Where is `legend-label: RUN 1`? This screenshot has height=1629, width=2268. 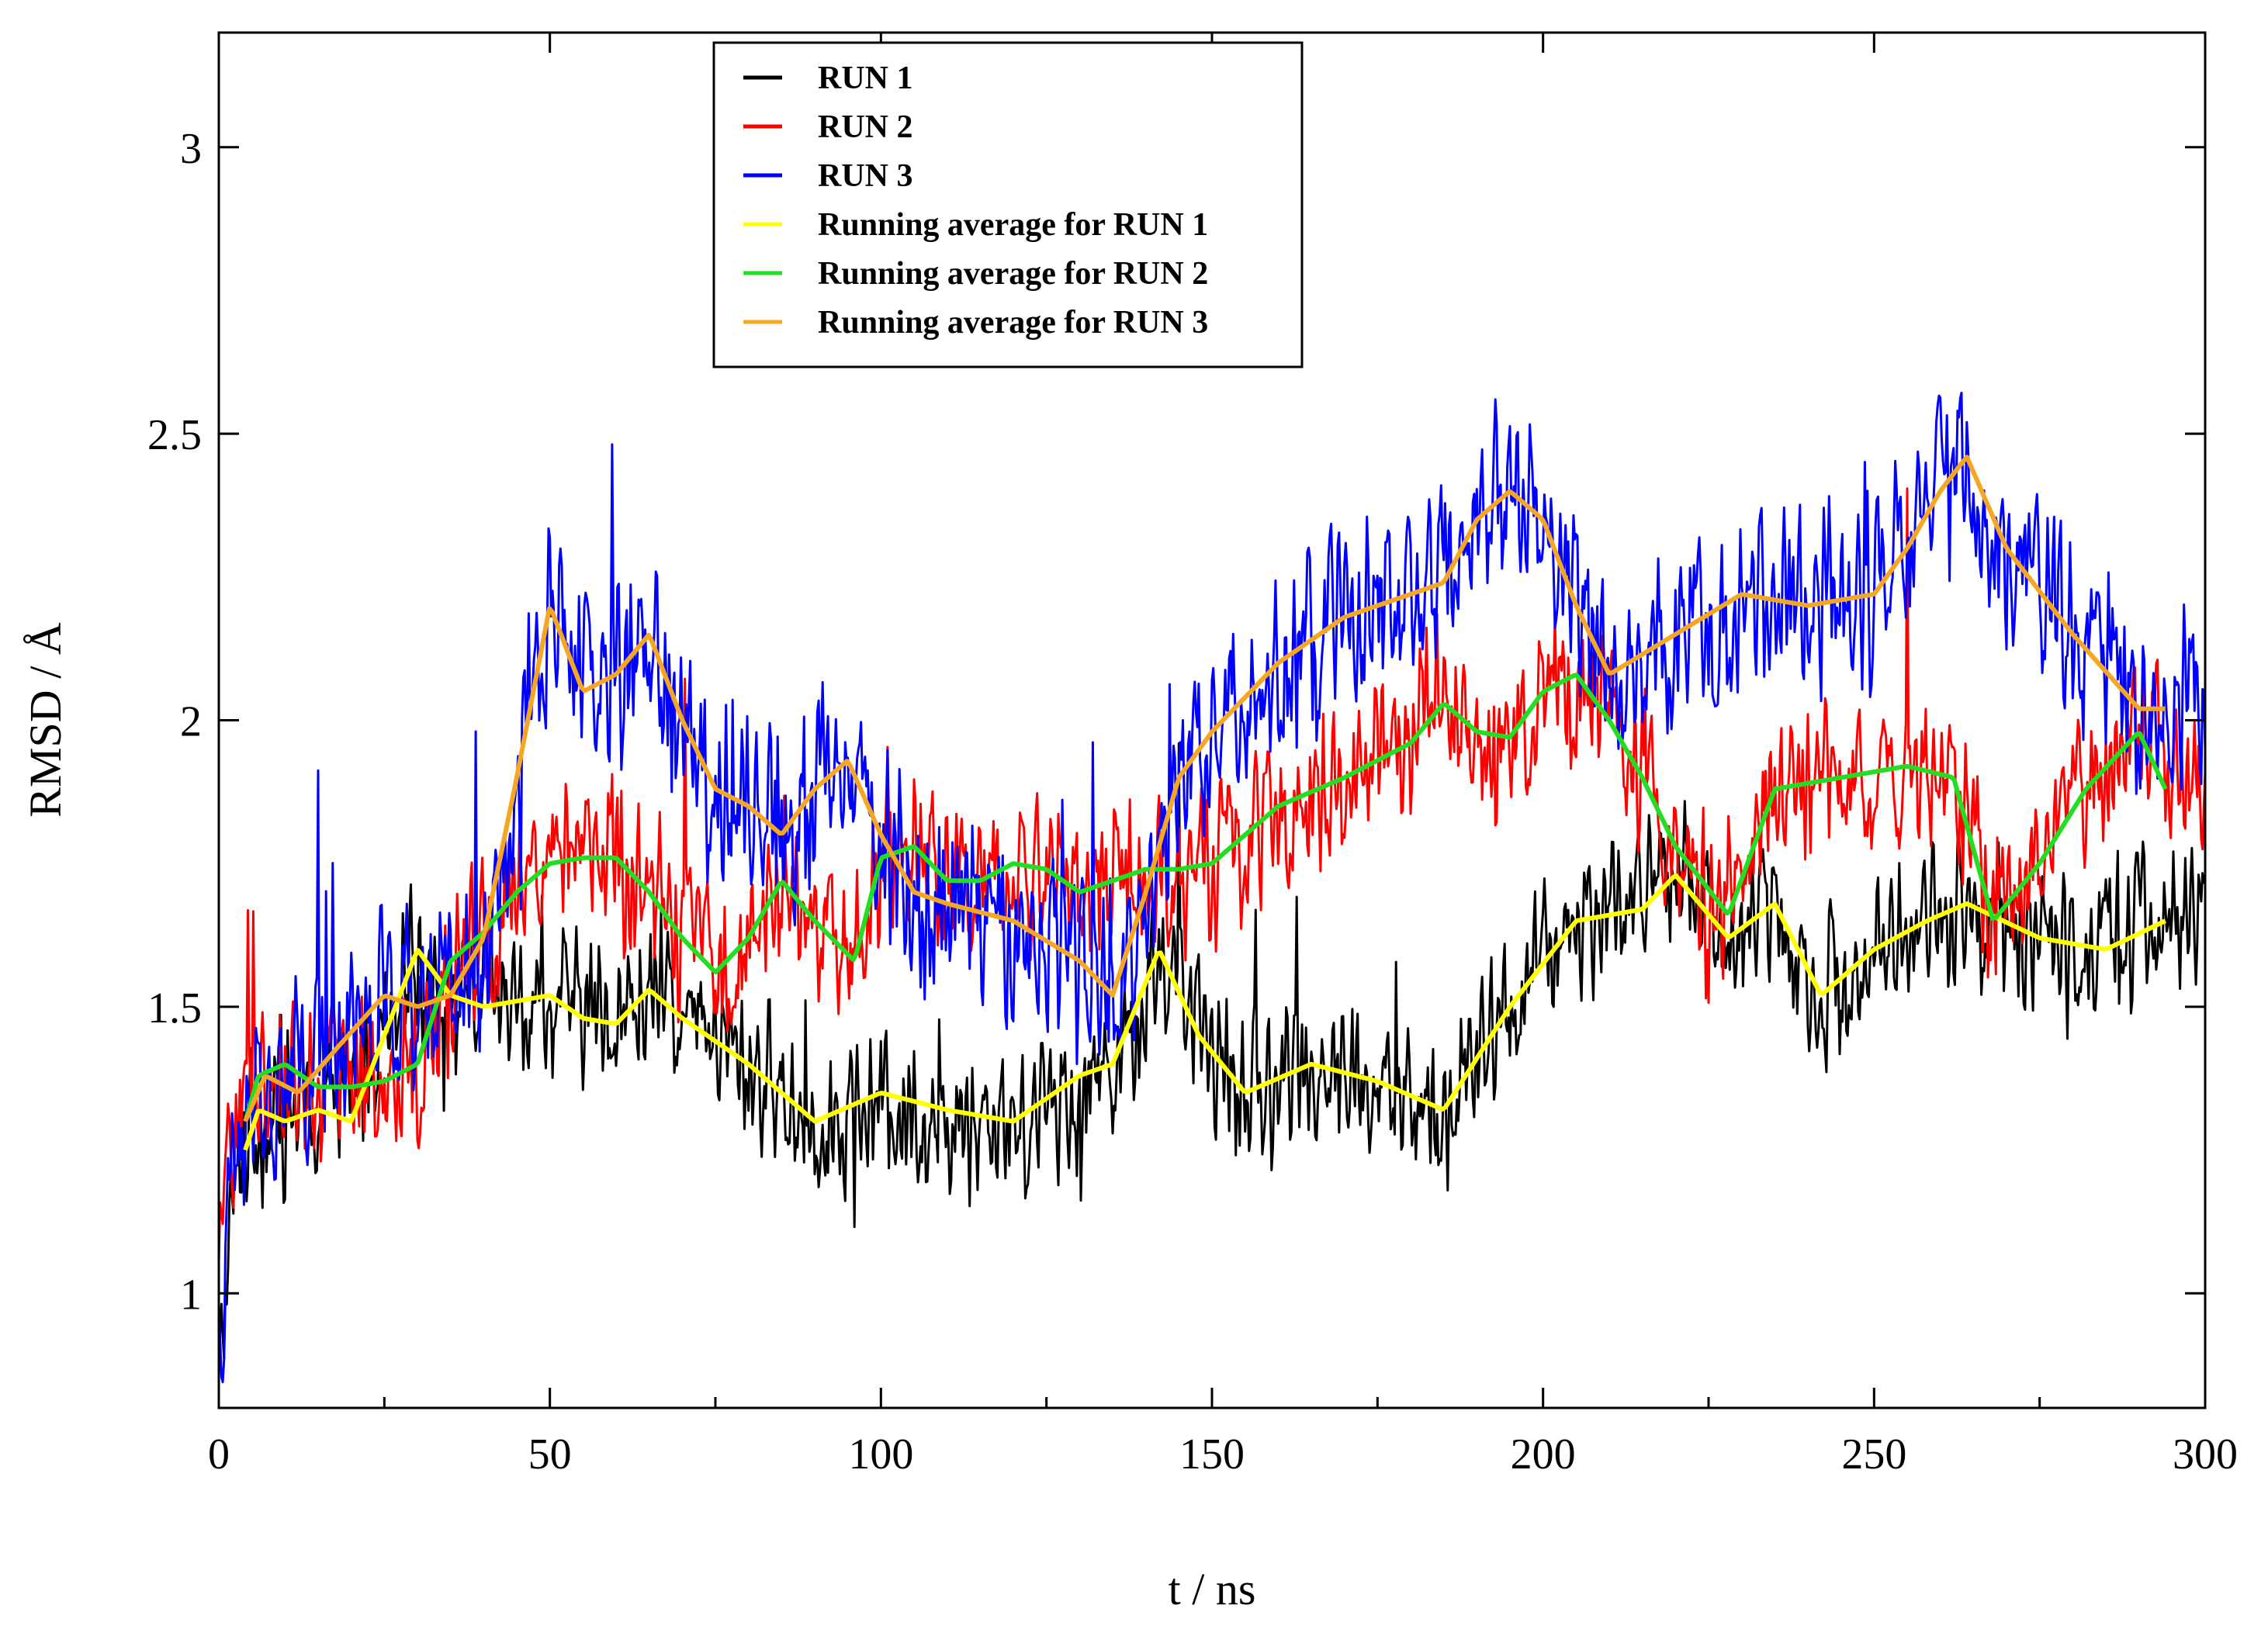
legend-label: RUN 1 is located at coordinates (866, 78).